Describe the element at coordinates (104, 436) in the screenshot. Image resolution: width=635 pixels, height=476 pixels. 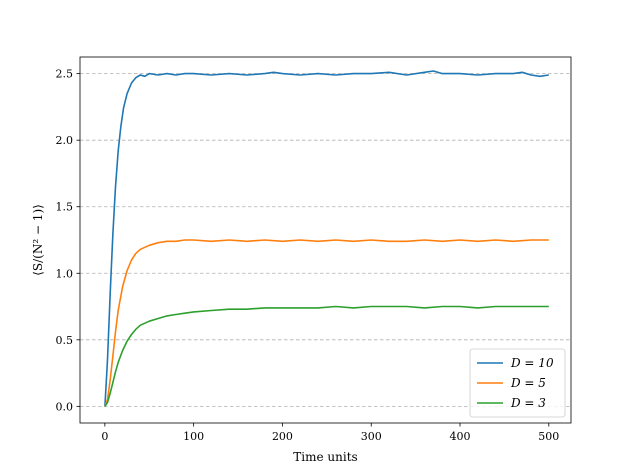
I see `x-tick-label: 0` at that location.